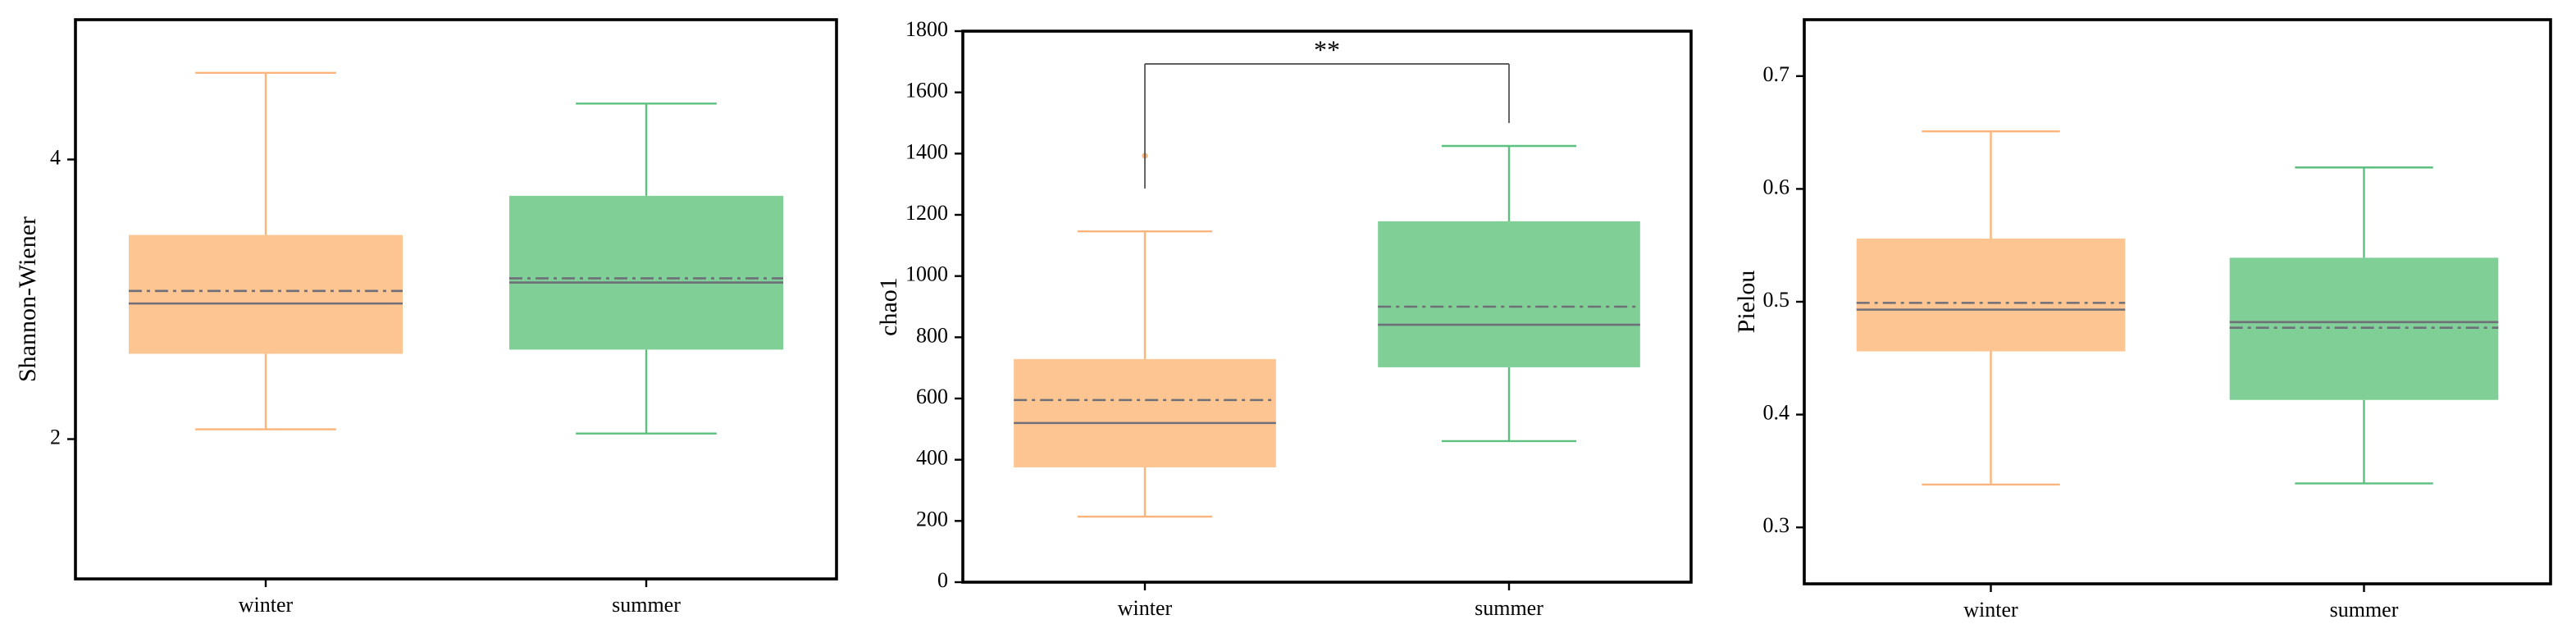 The width and height of the screenshot is (2576, 624). I want to click on y-tick-label: 2, so click(55, 437).